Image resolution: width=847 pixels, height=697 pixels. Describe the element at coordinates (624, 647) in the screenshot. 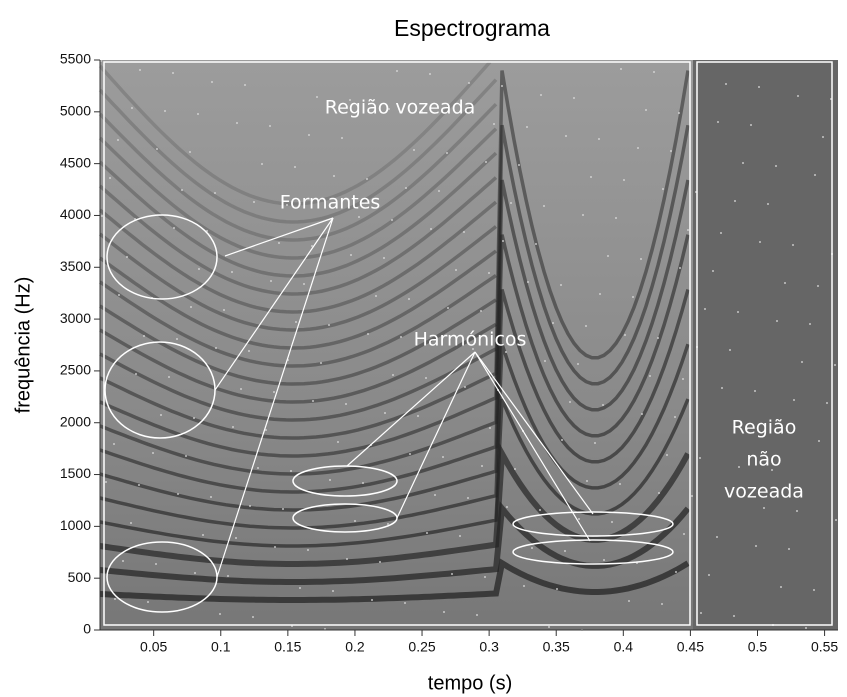

I see `x-tick-label: 0.4` at that location.